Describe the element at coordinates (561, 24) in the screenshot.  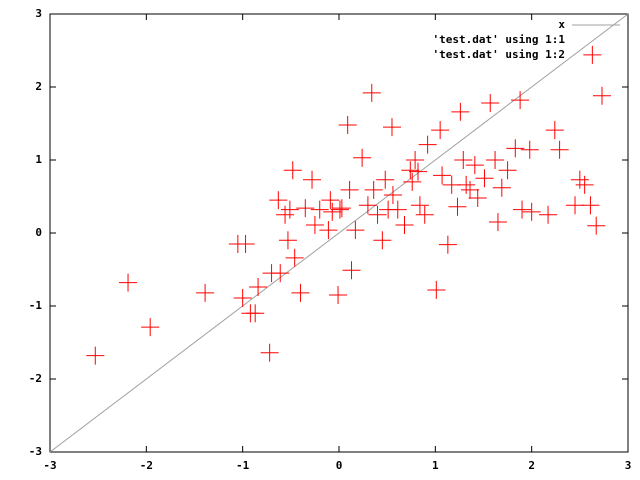
I see `legend-label: x` at that location.